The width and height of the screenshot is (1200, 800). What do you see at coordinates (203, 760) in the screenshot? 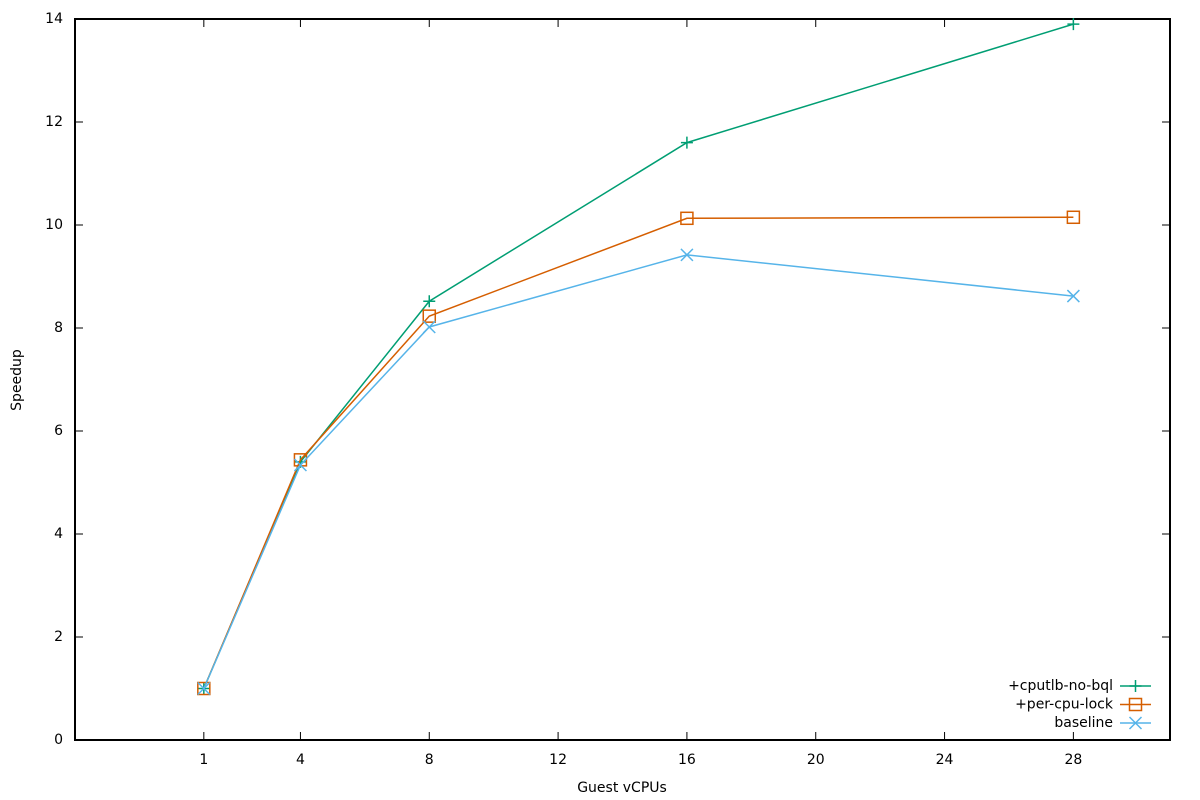
I see `x-tick-label: 1` at bounding box center [203, 760].